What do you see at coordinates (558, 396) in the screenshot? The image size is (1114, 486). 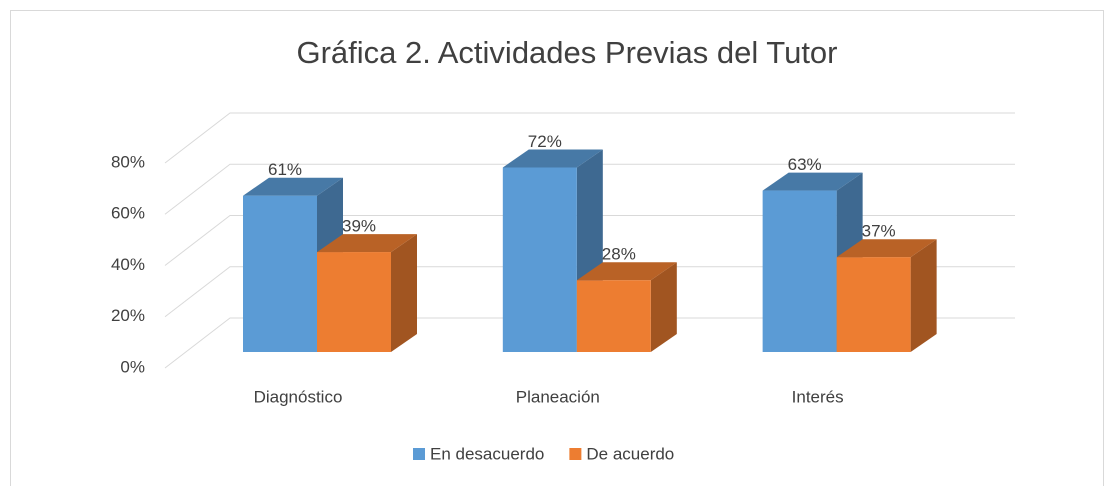 I see `x-tick-label: Planeación` at bounding box center [558, 396].